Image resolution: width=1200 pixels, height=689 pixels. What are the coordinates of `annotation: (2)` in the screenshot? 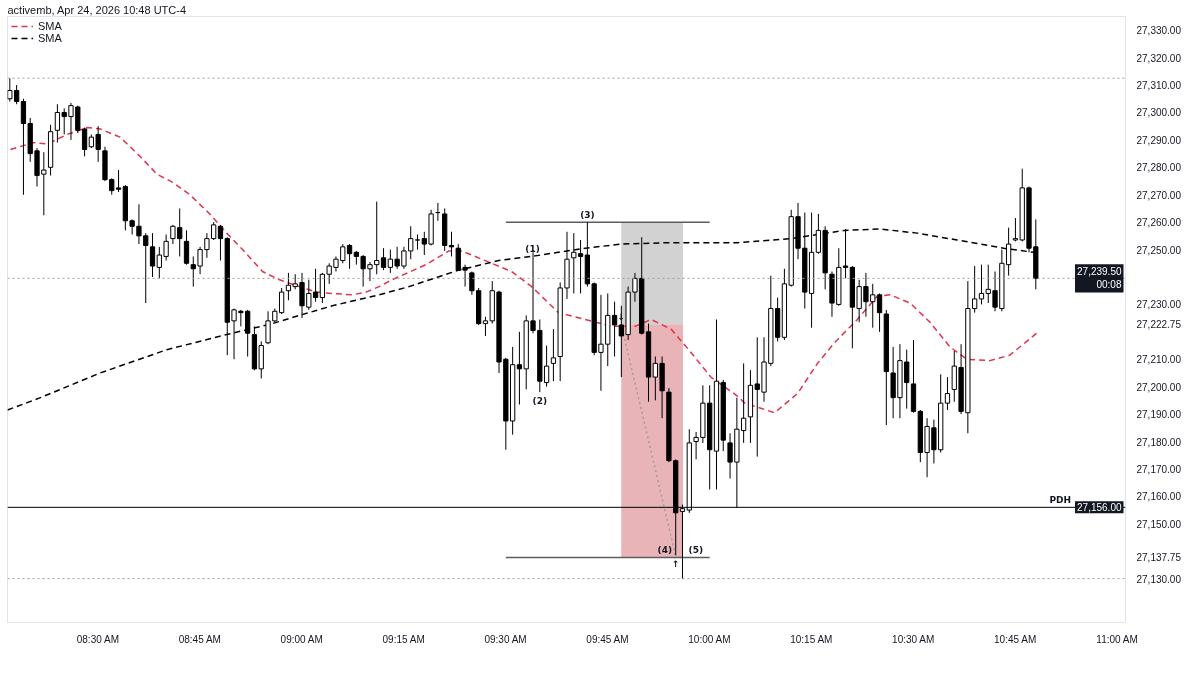 It's located at (540, 401).